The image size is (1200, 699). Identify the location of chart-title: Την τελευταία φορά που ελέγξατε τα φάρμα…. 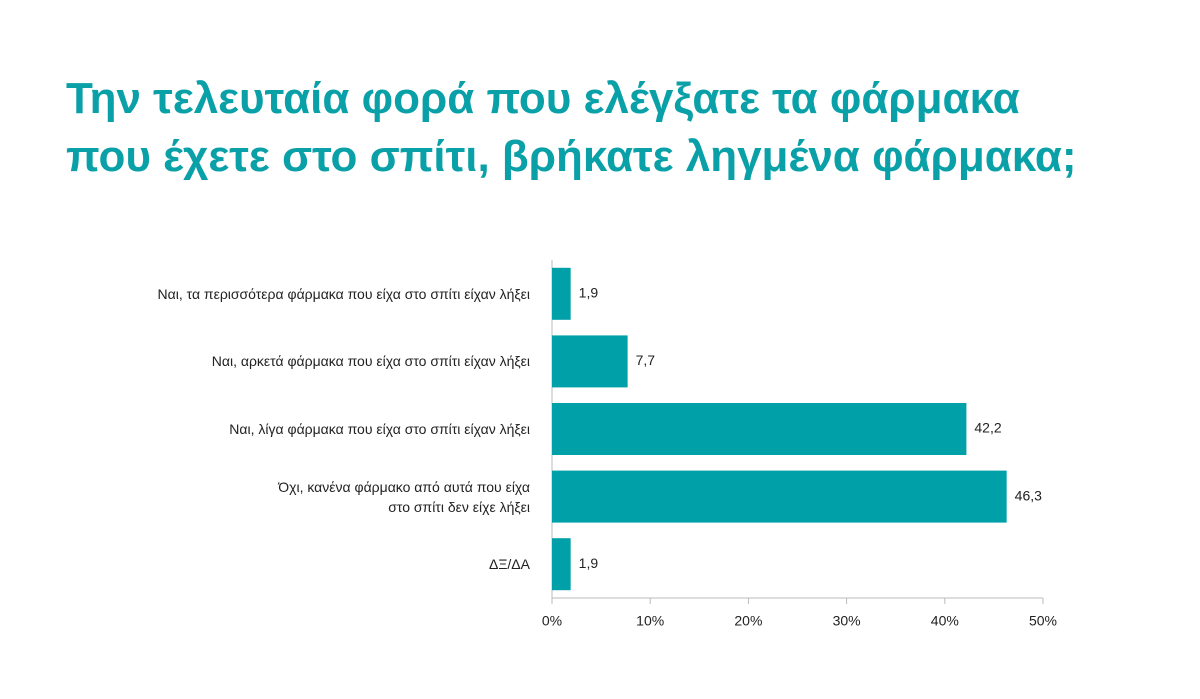
(571, 127).